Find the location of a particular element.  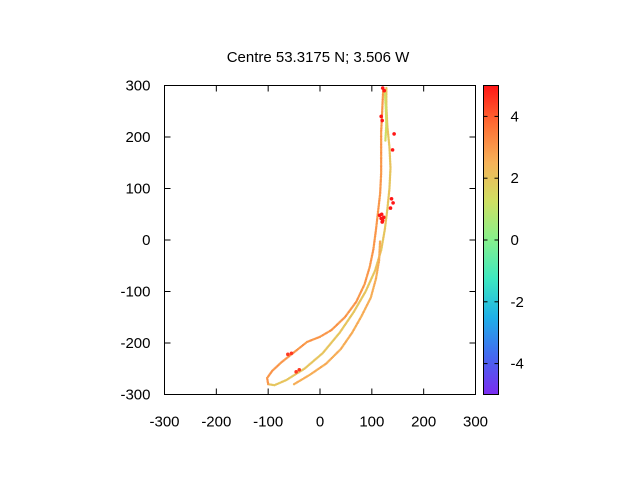

y-tick-label: 300 is located at coordinates (137, 86).